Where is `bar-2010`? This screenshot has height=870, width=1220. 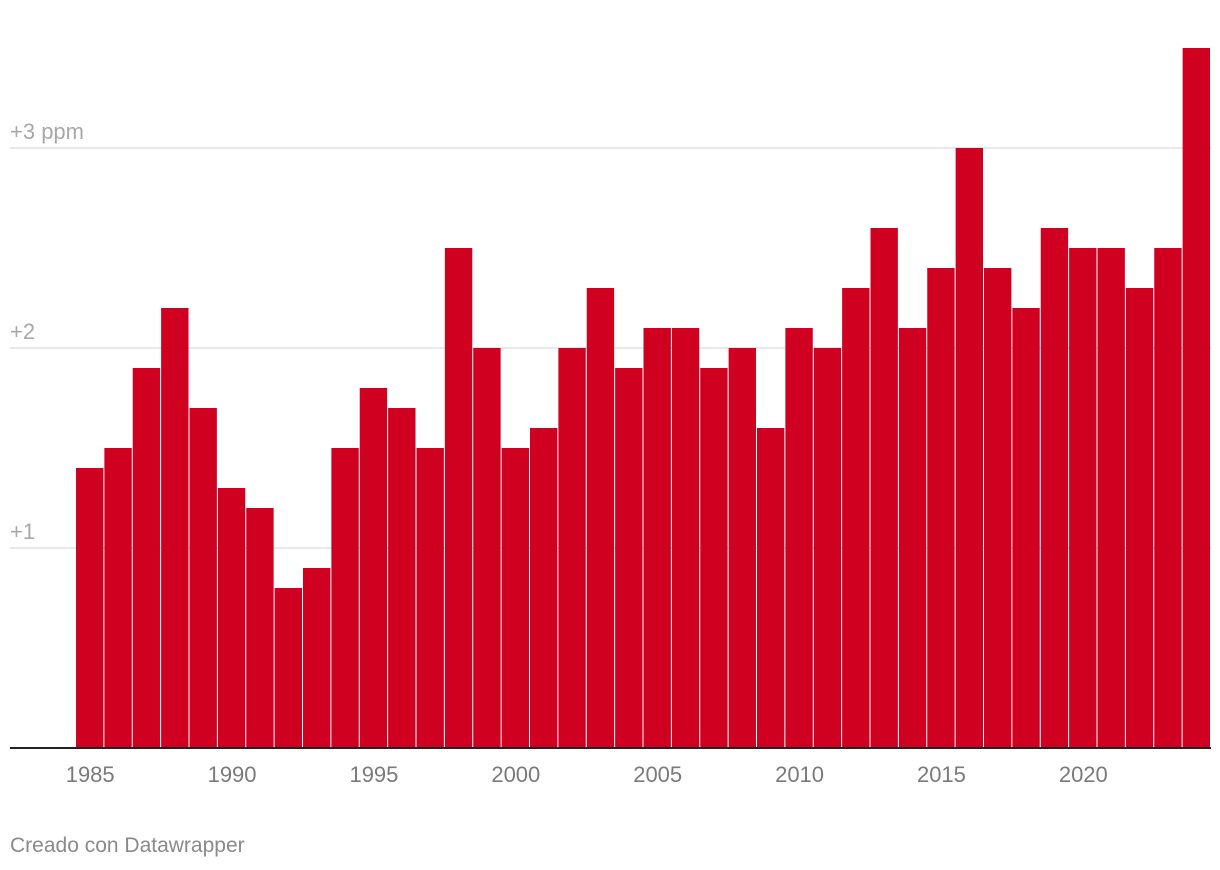
bar-2010 is located at coordinates (799, 538).